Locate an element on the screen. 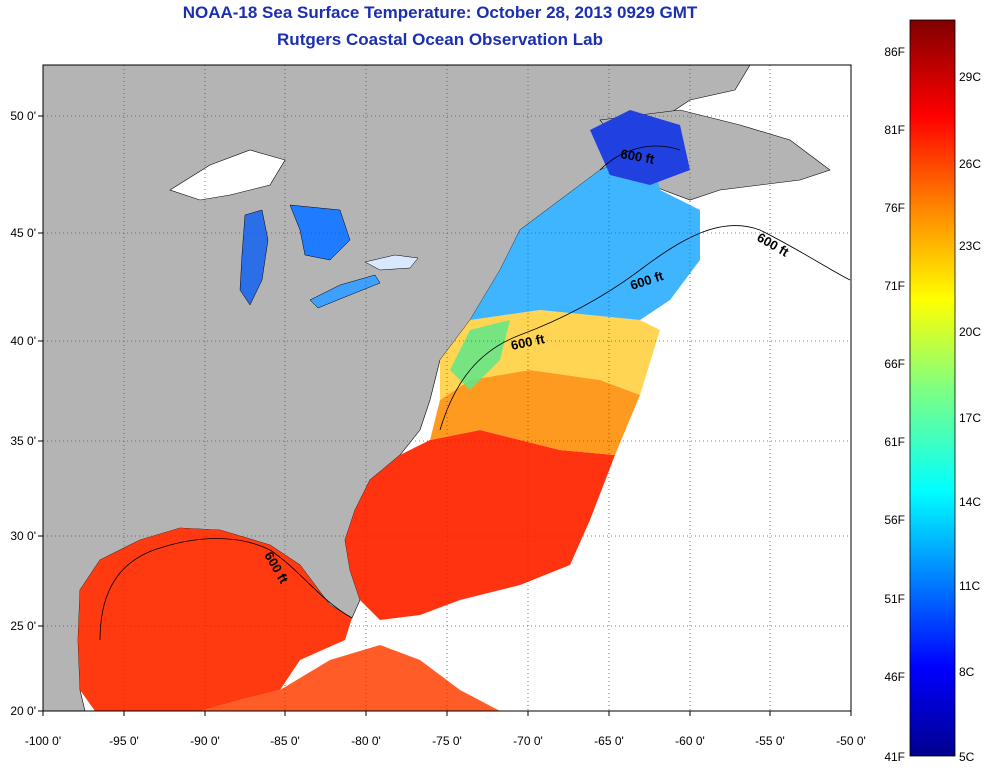 This screenshot has width=984, height=770. colorbar-celsius-label: 14C is located at coordinates (970, 502).